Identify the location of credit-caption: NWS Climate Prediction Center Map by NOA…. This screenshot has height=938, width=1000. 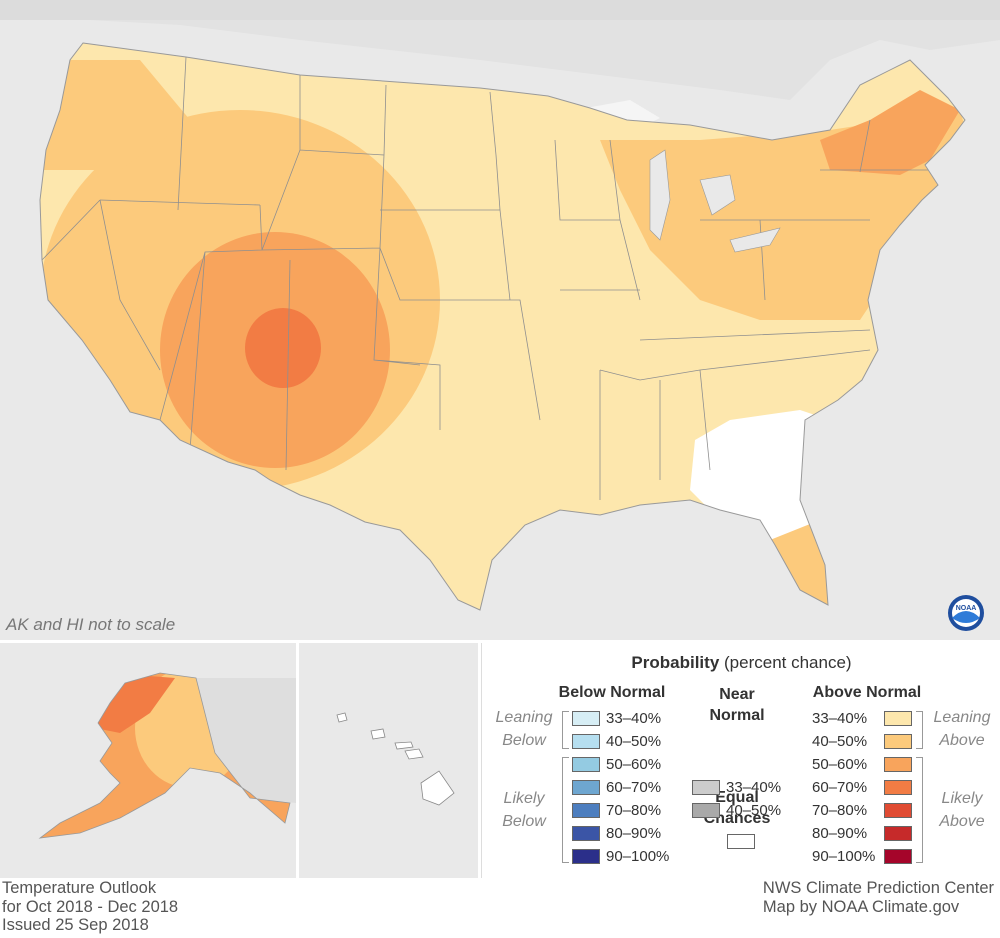
(878, 897).